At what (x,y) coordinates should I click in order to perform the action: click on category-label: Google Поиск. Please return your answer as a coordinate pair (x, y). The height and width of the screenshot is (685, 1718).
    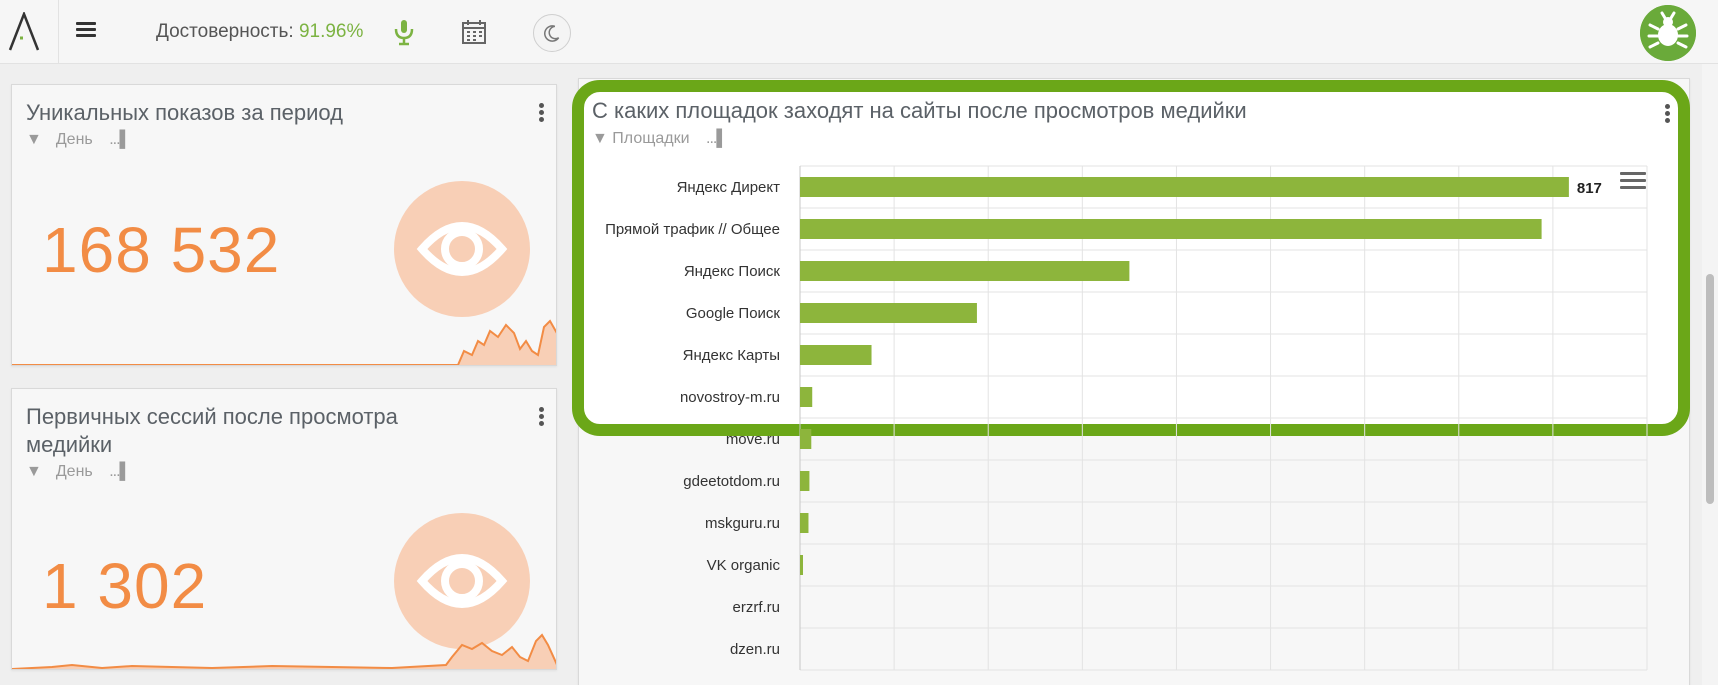
    Looking at the image, I should click on (733, 313).